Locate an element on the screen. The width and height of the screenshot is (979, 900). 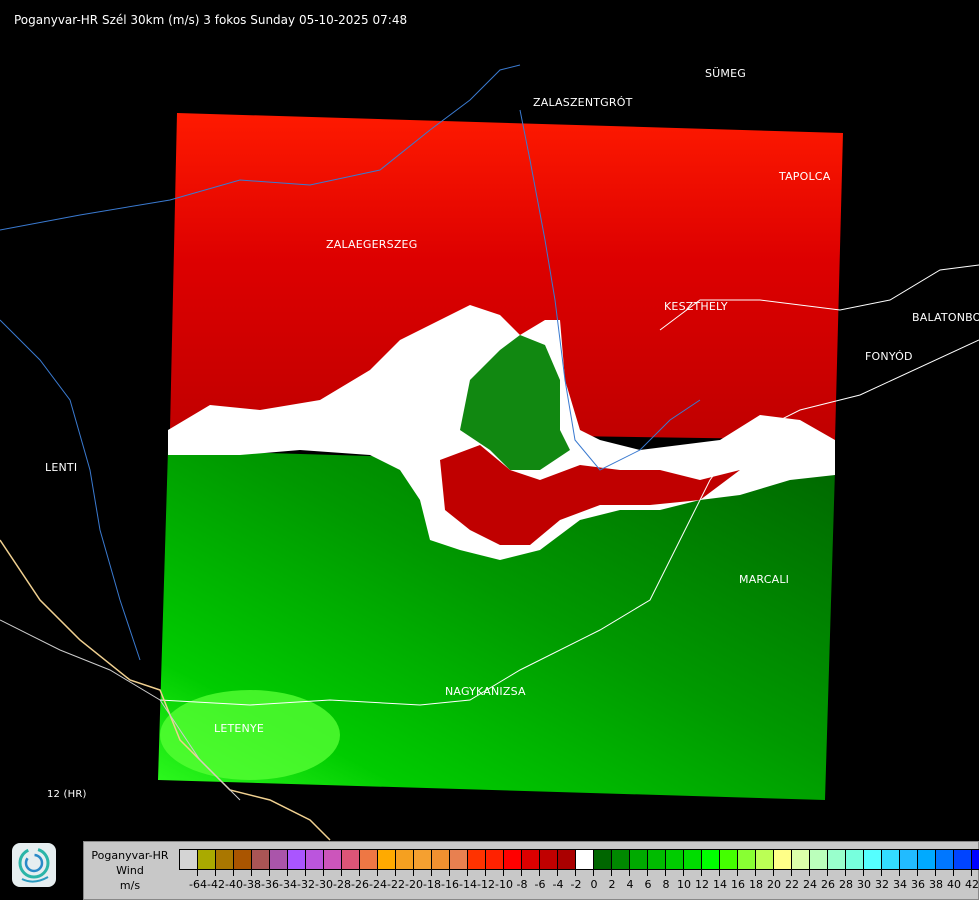
legend-tick-label: 2 is located at coordinates (612, 884).